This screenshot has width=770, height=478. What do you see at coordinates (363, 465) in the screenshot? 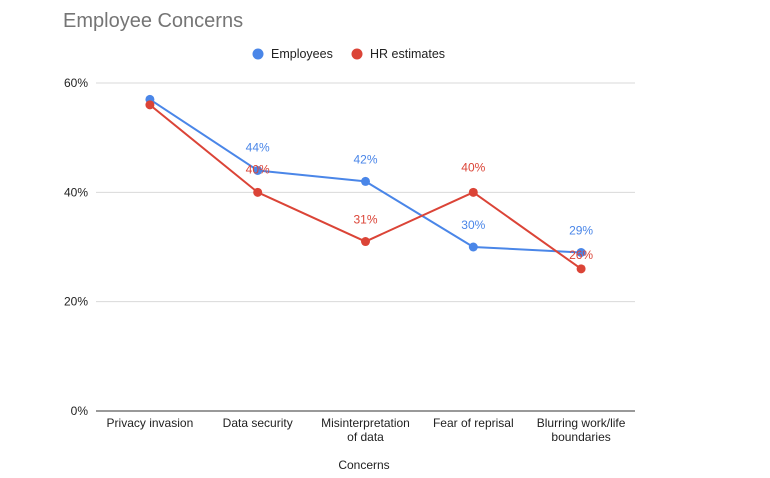
I see `x-axis-label: Concerns` at bounding box center [363, 465].